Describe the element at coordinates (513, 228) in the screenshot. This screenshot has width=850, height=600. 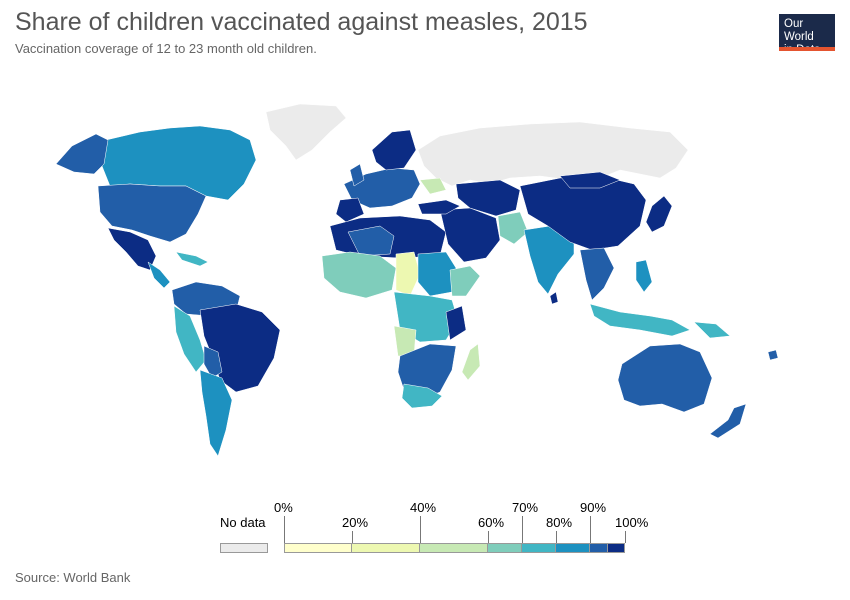
I see `region-afghanistan` at that location.